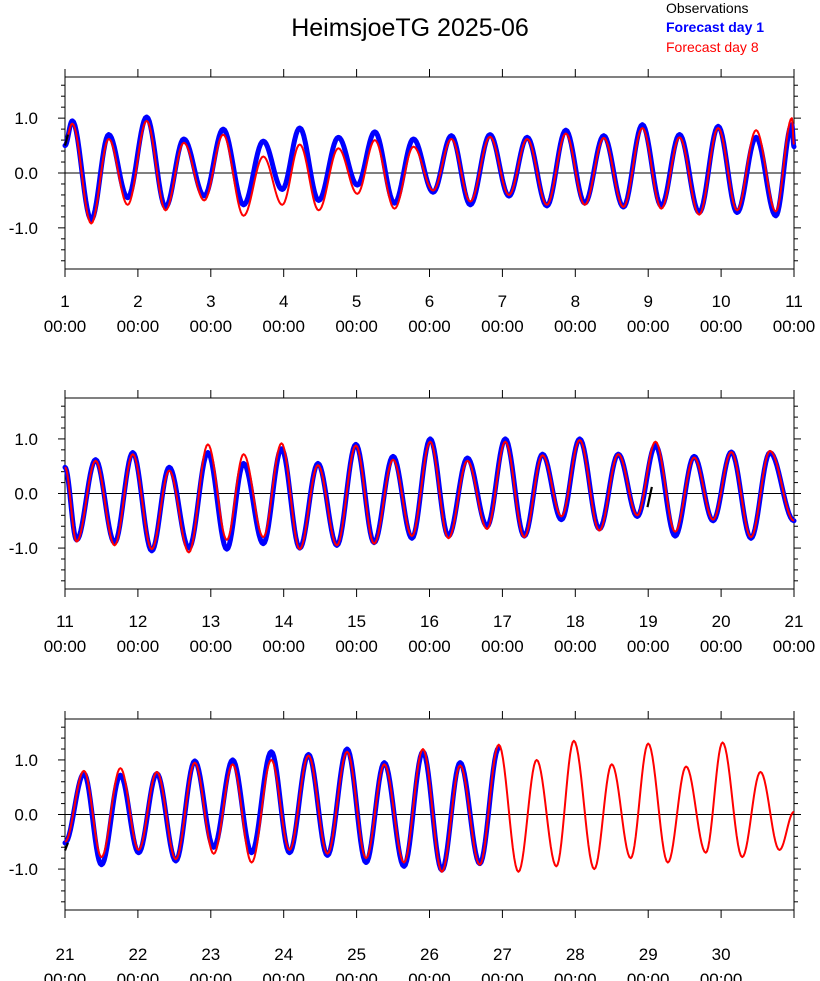 This screenshot has height=981, width=820. I want to click on x-tick-label-day: 15, so click(356, 621).